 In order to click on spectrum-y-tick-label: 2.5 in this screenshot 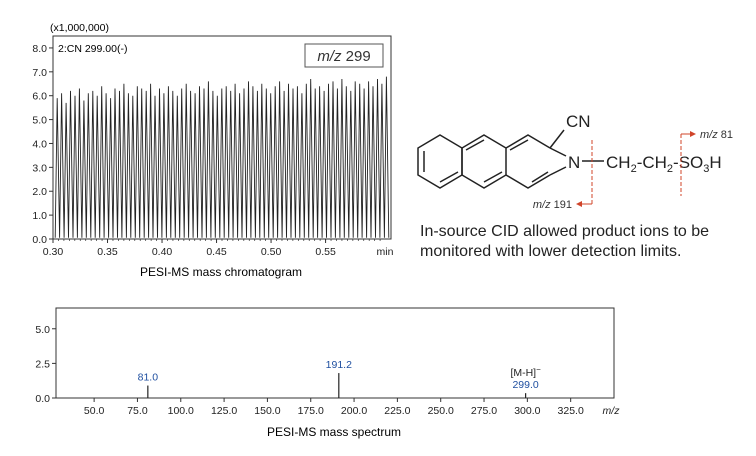, I will do `click(42, 364)`.